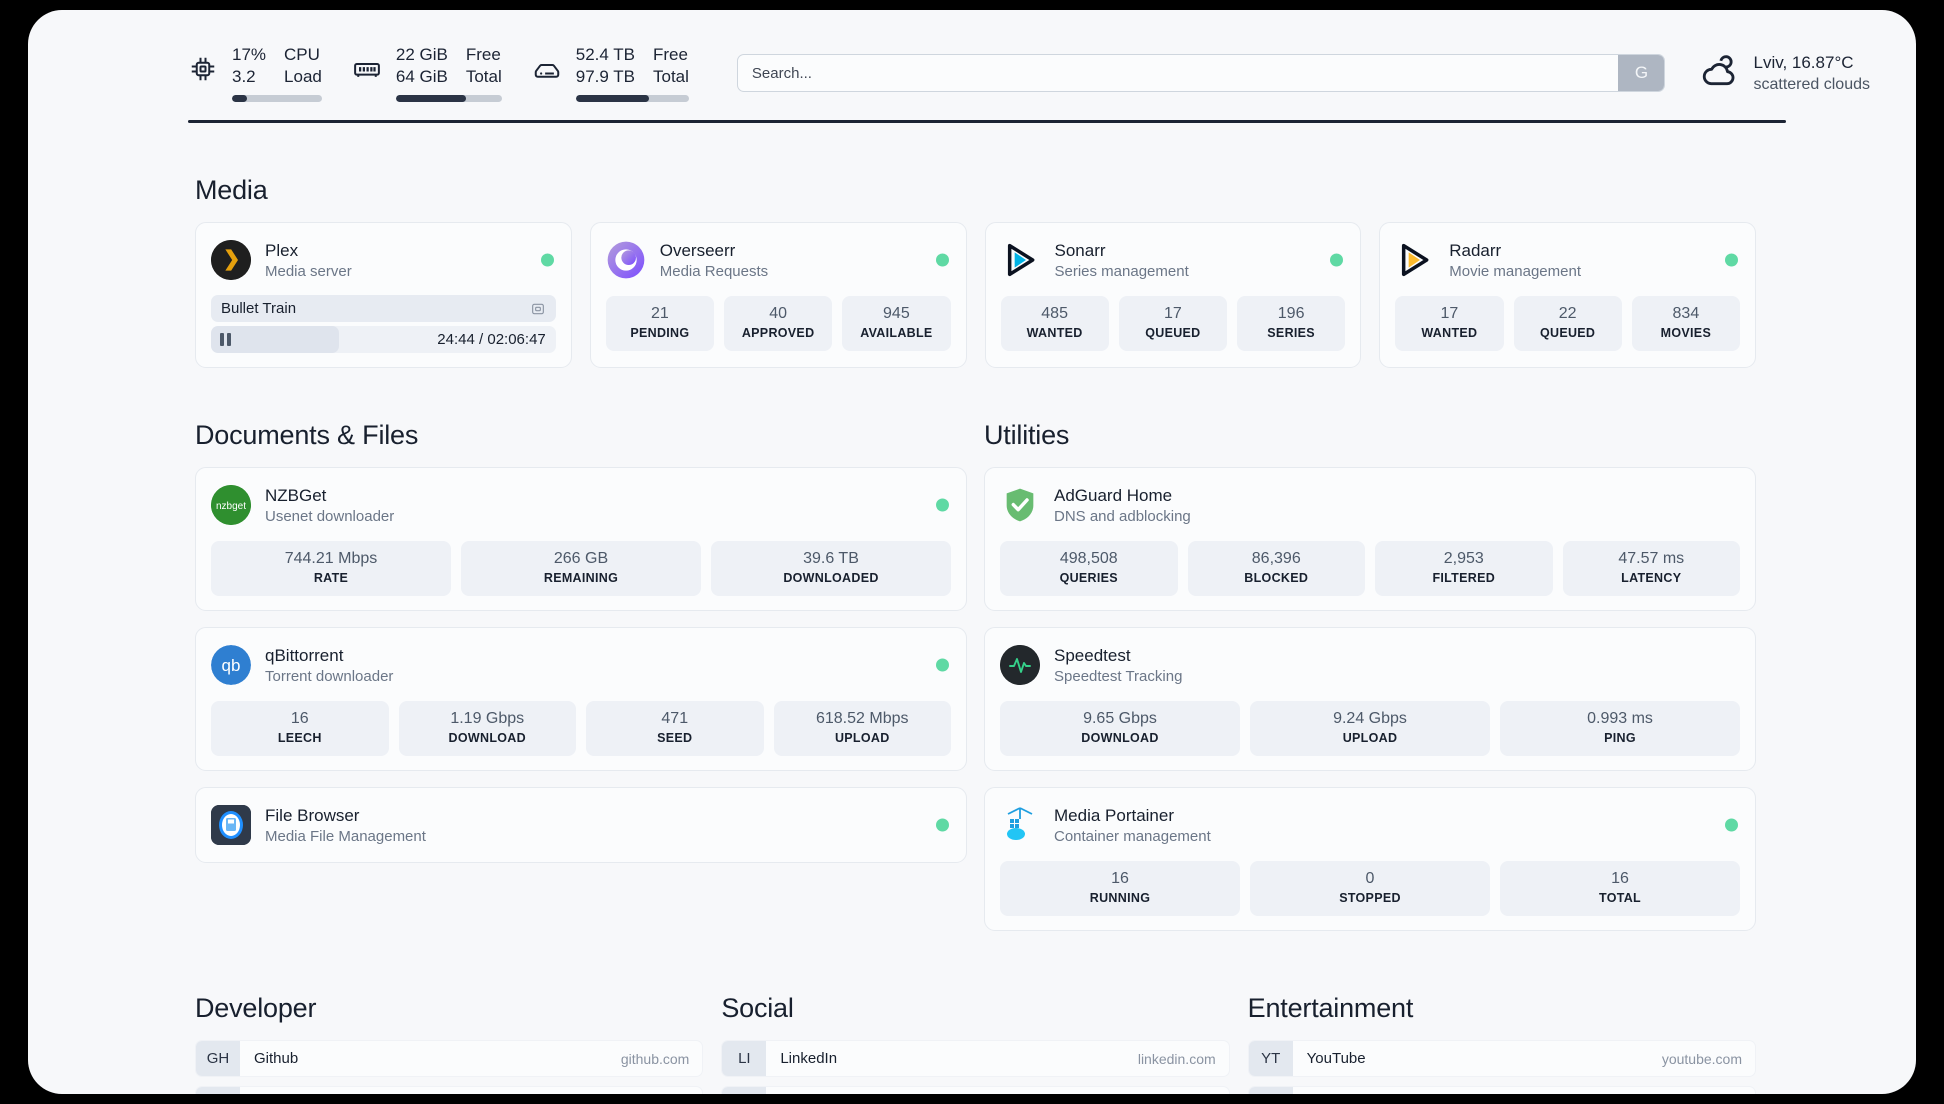 This screenshot has height=1104, width=1944. What do you see at coordinates (383, 295) in the screenshot?
I see `service-card-plex: Plex Media server Bullet Train` at bounding box center [383, 295].